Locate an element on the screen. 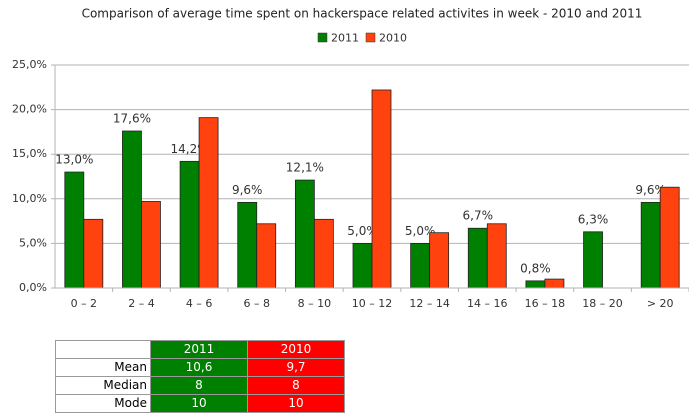 The height and width of the screenshot is (418, 689). y-tick-label: 10,0% is located at coordinates (29, 198).